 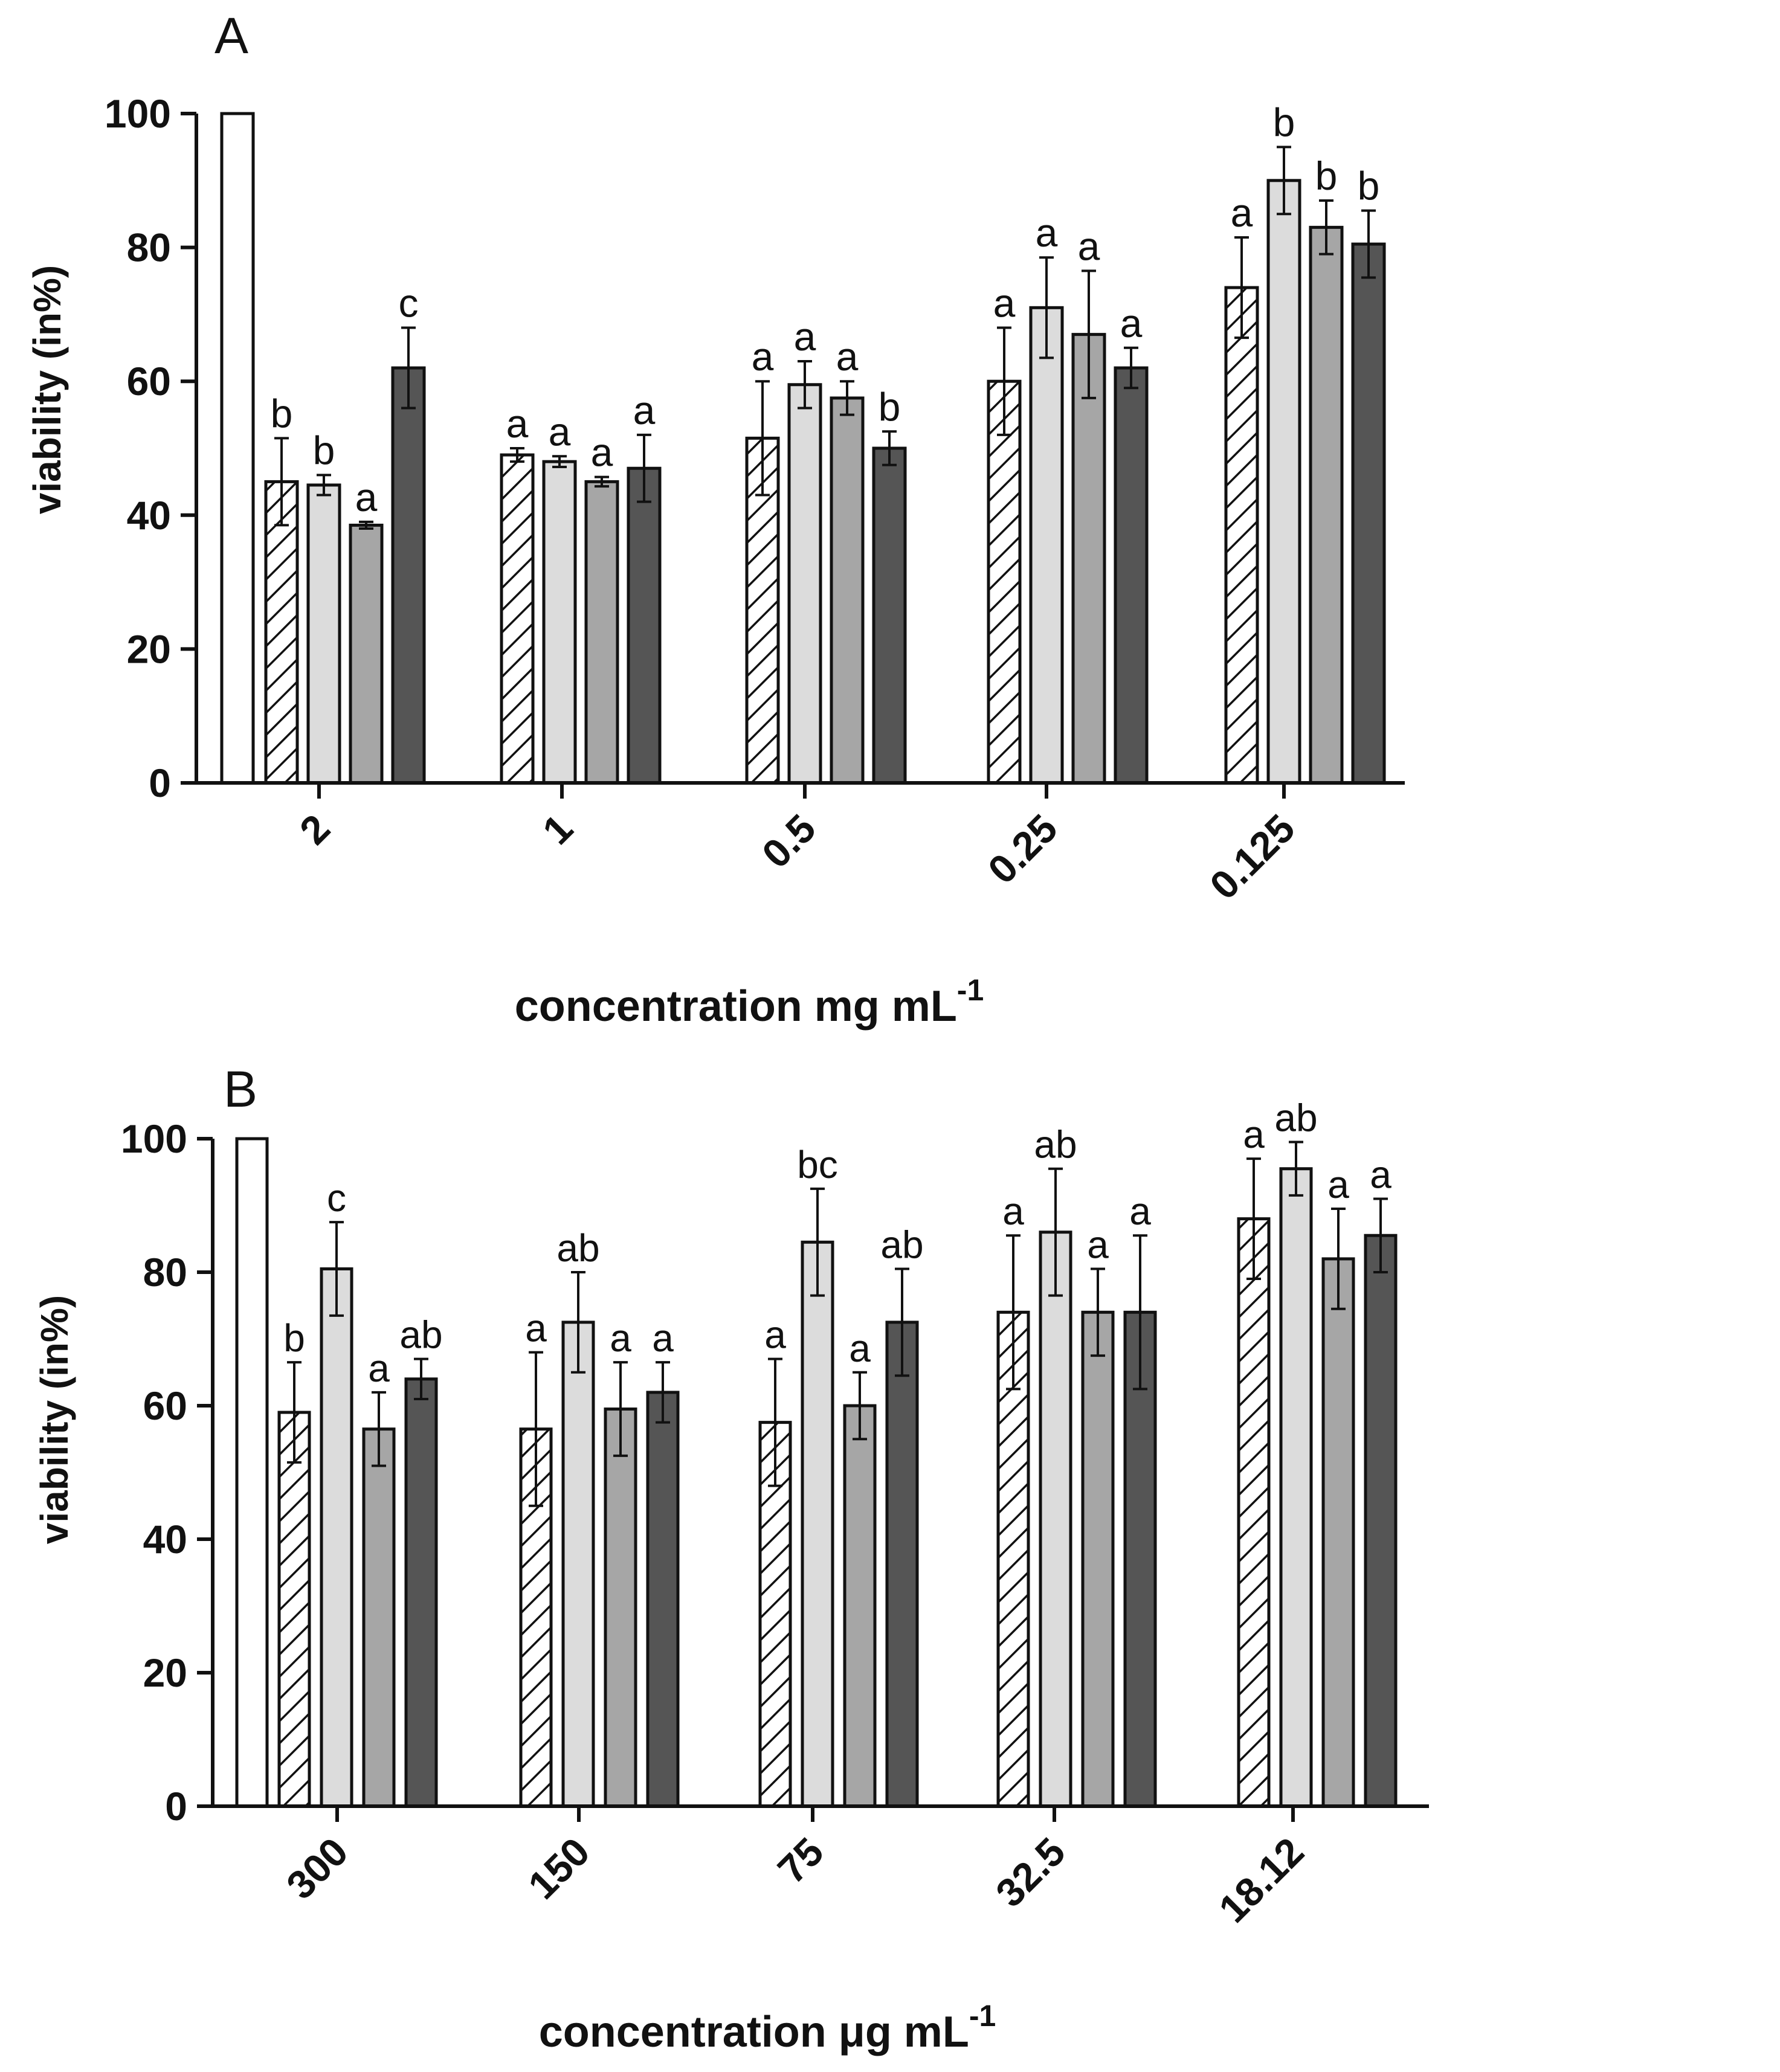 I want to click on panel-a-xlabel: concentration mg mL-1, so click(x=749, y=1002).